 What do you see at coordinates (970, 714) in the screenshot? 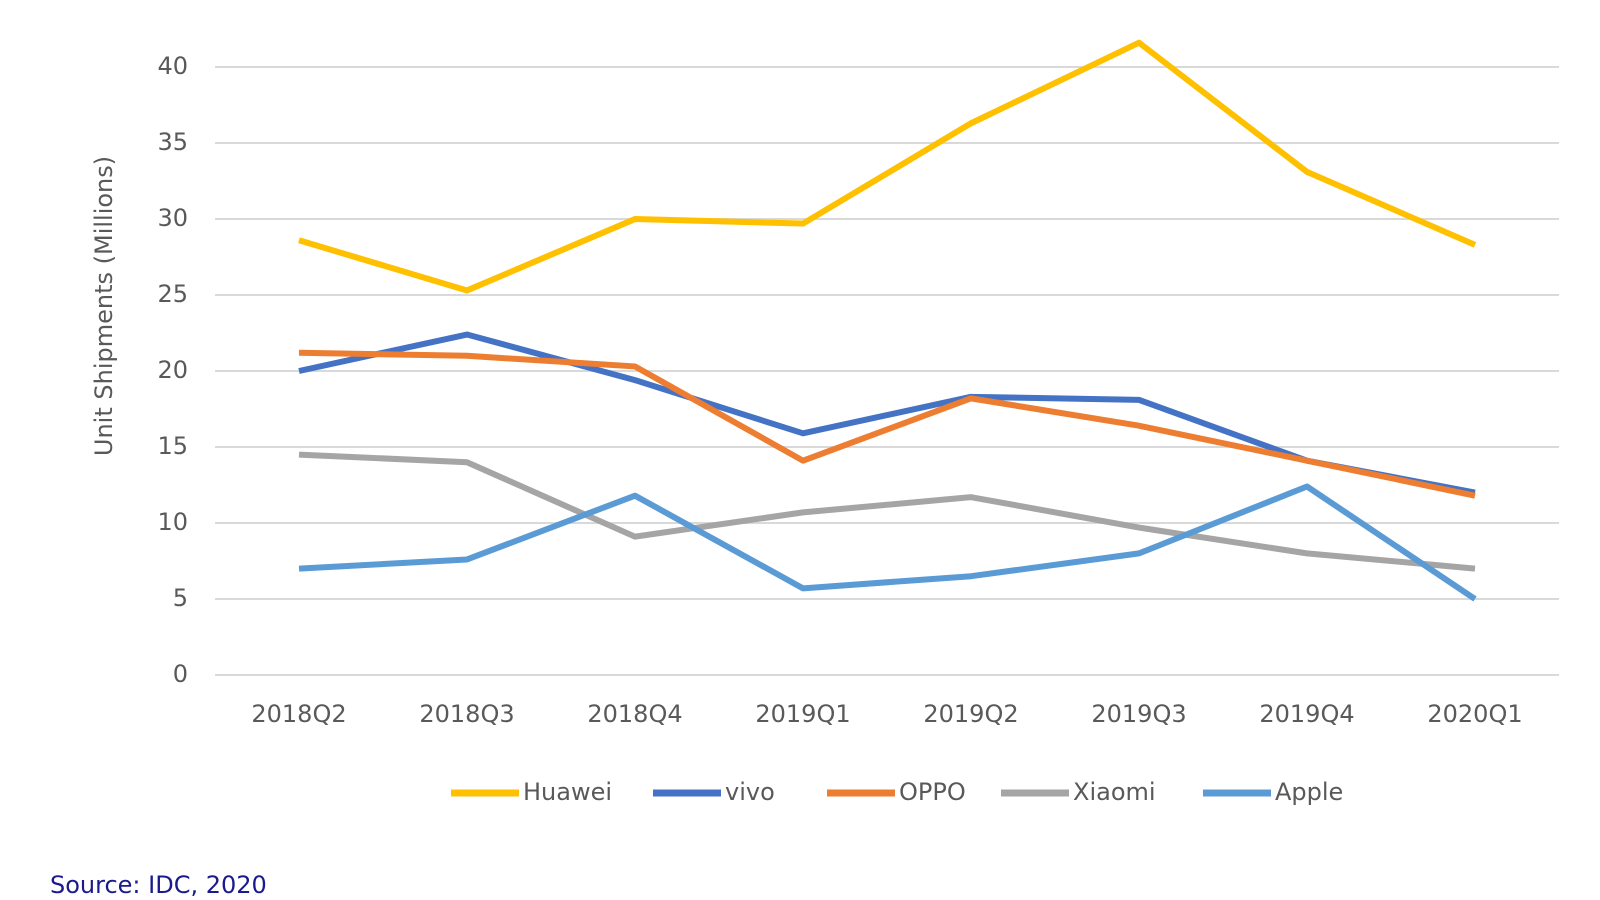
I see `x-tick-label: 2019Q2` at bounding box center [970, 714].